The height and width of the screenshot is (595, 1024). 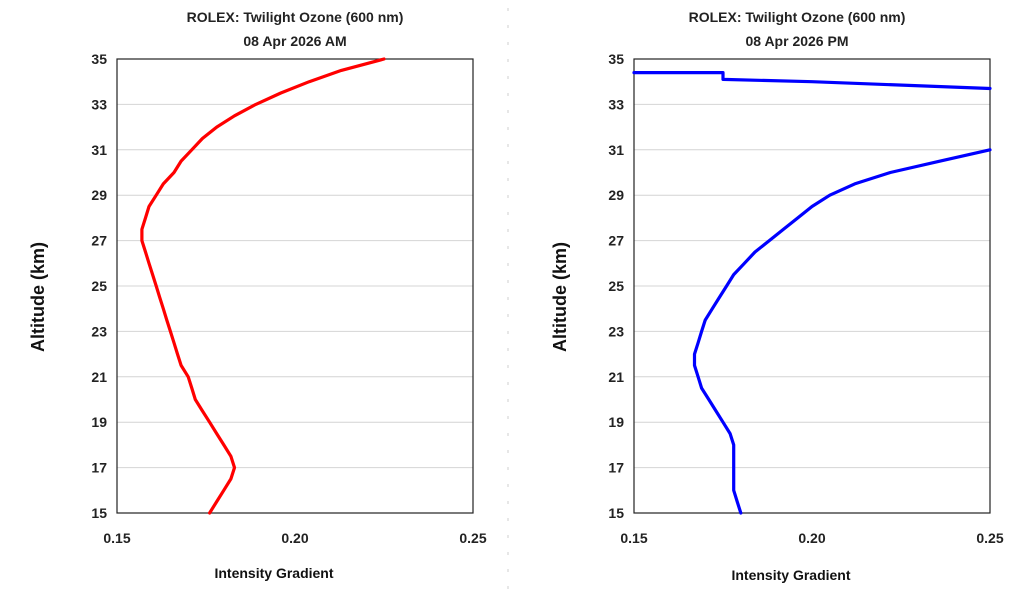 I want to click on chart-subtitle: 08 Apr 2026 PM, so click(x=797, y=41).